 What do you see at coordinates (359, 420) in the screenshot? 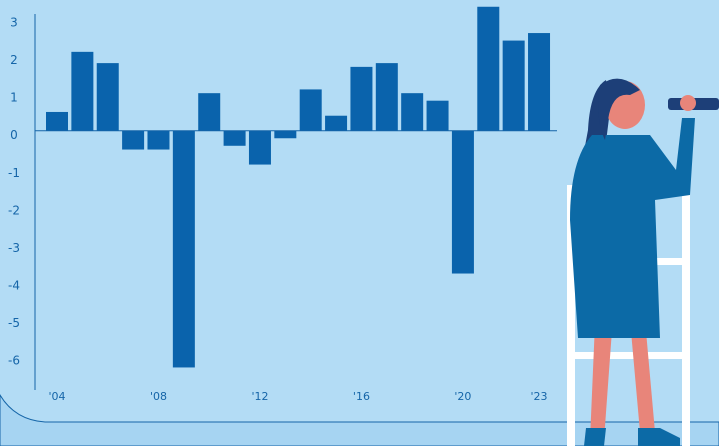
I see `floor` at bounding box center [359, 420].